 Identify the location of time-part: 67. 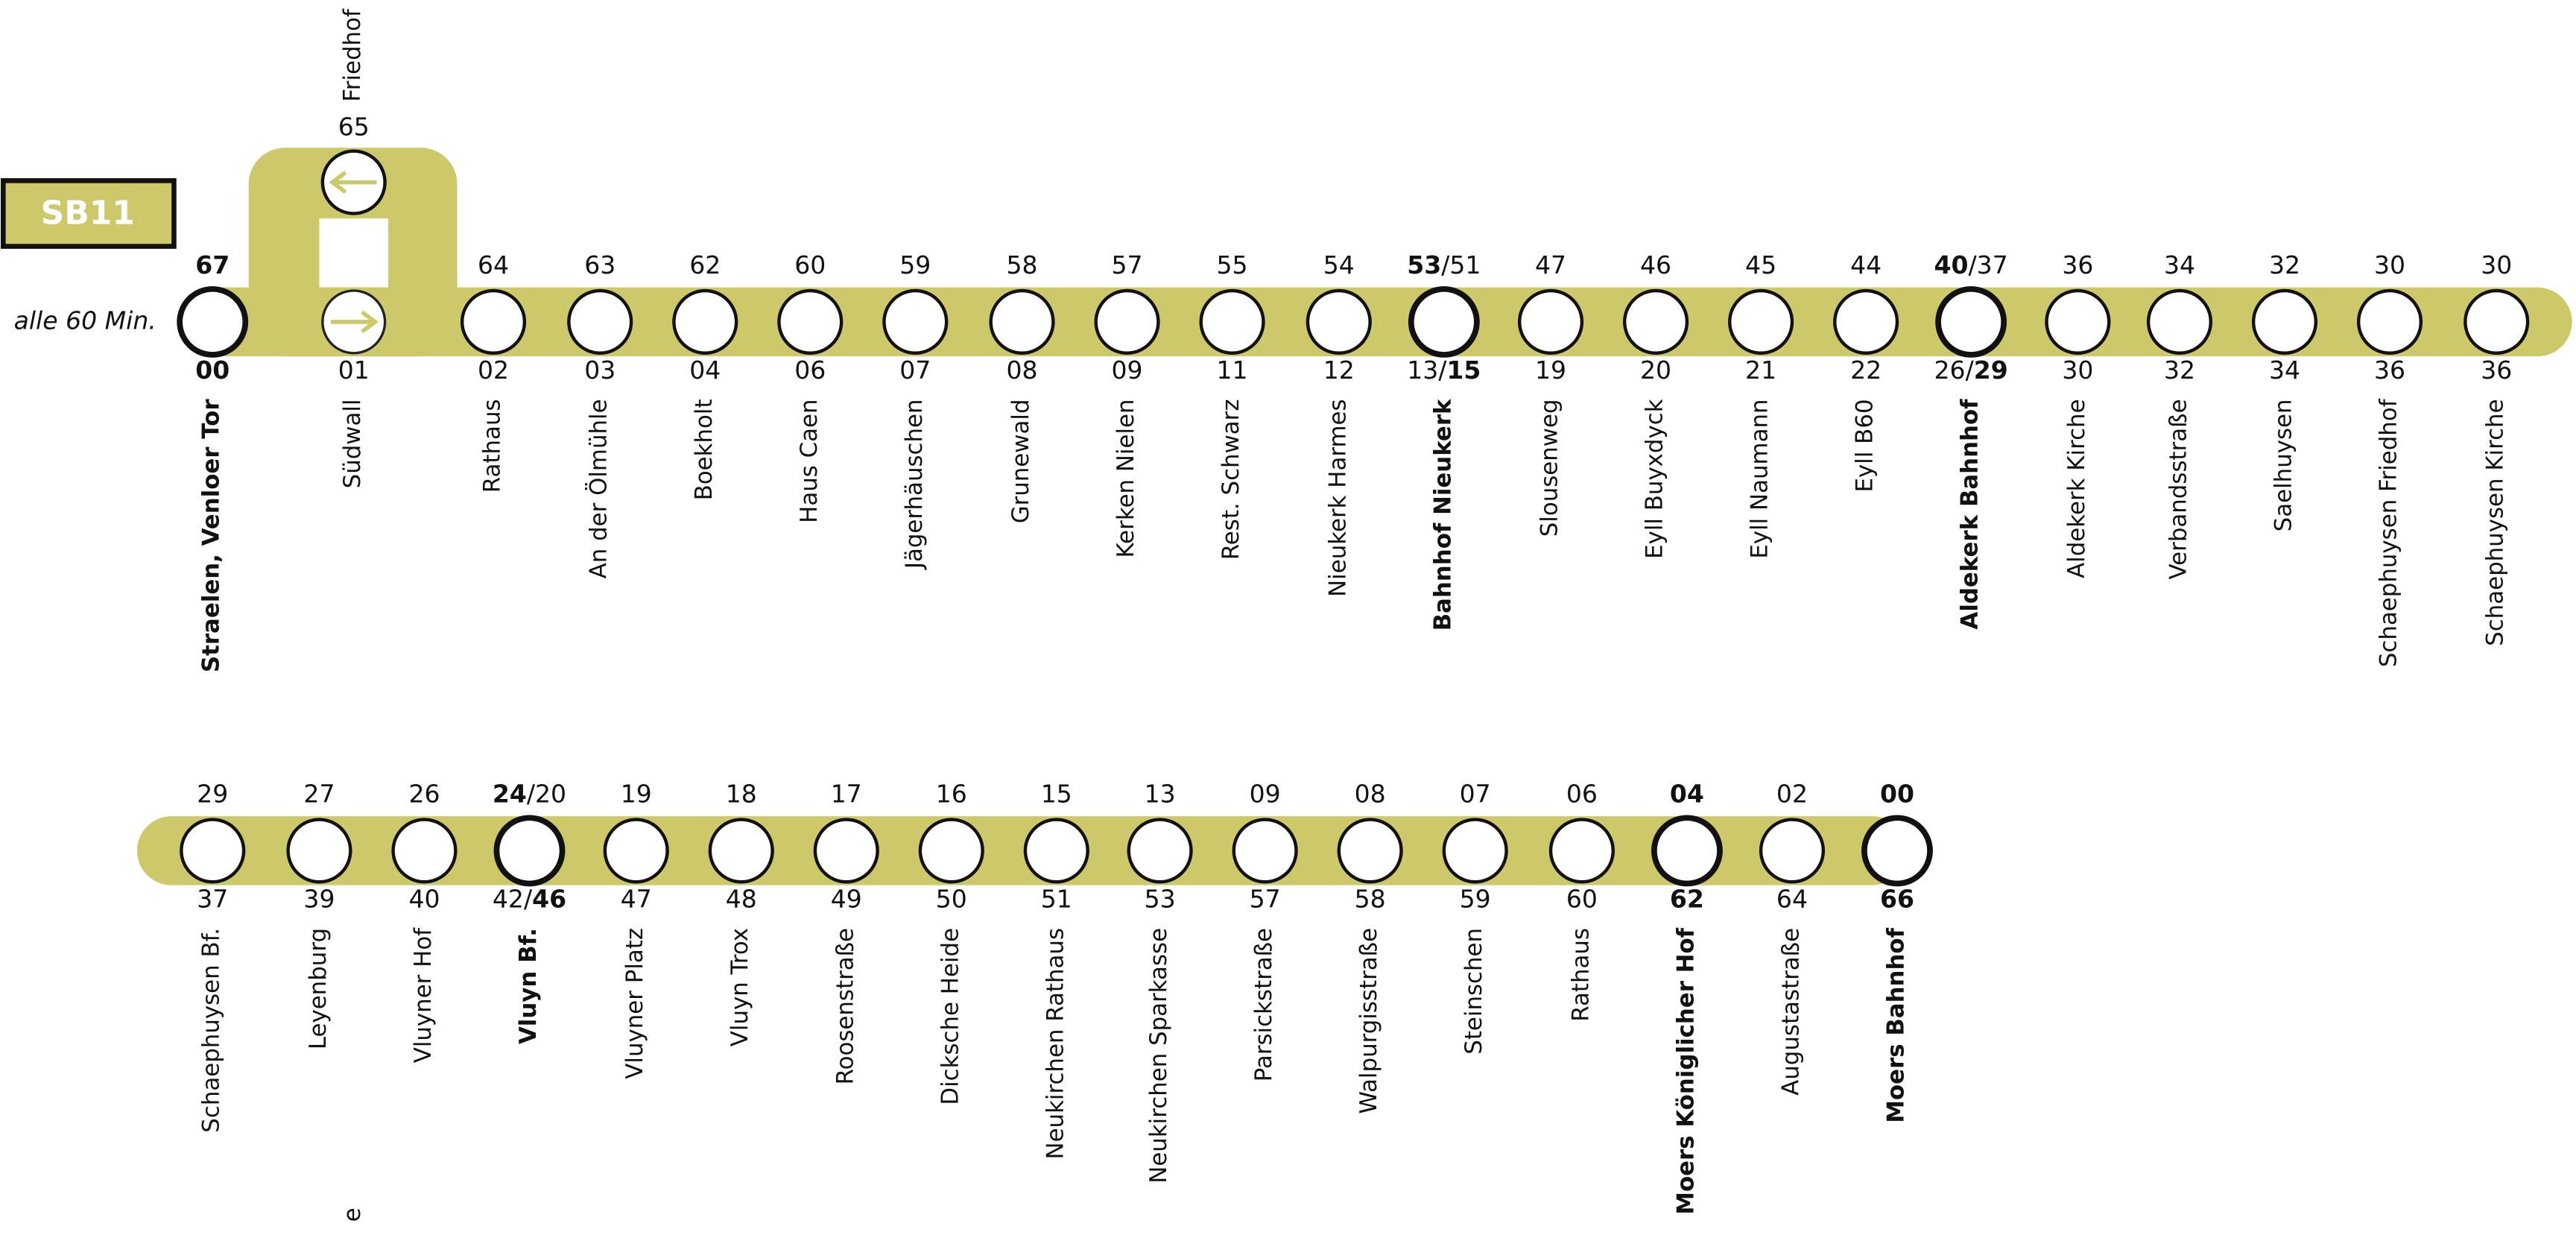
(213, 265).